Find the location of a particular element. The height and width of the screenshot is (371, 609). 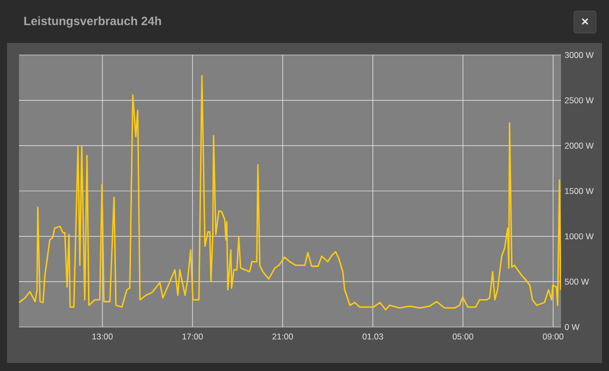

y-tick-label: 2000 W is located at coordinates (579, 145).